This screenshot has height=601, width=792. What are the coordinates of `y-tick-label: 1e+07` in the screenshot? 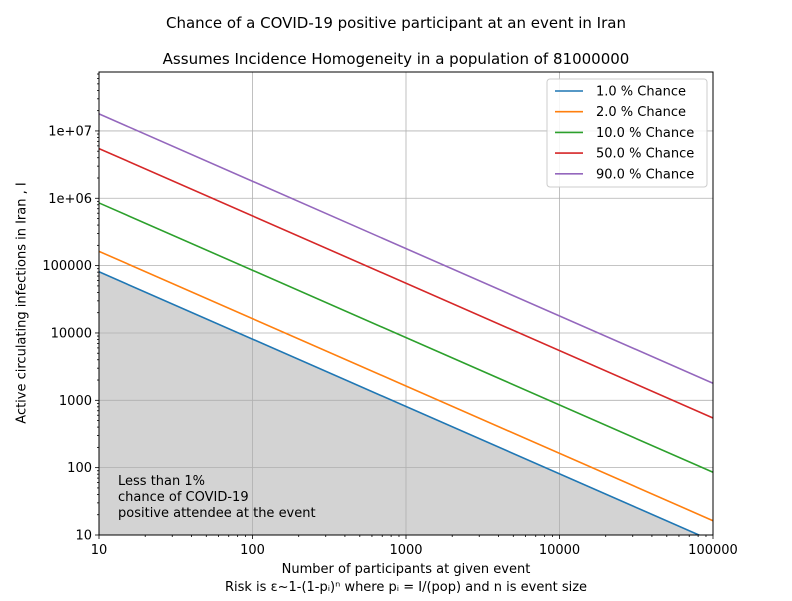 It's located at (70, 131).